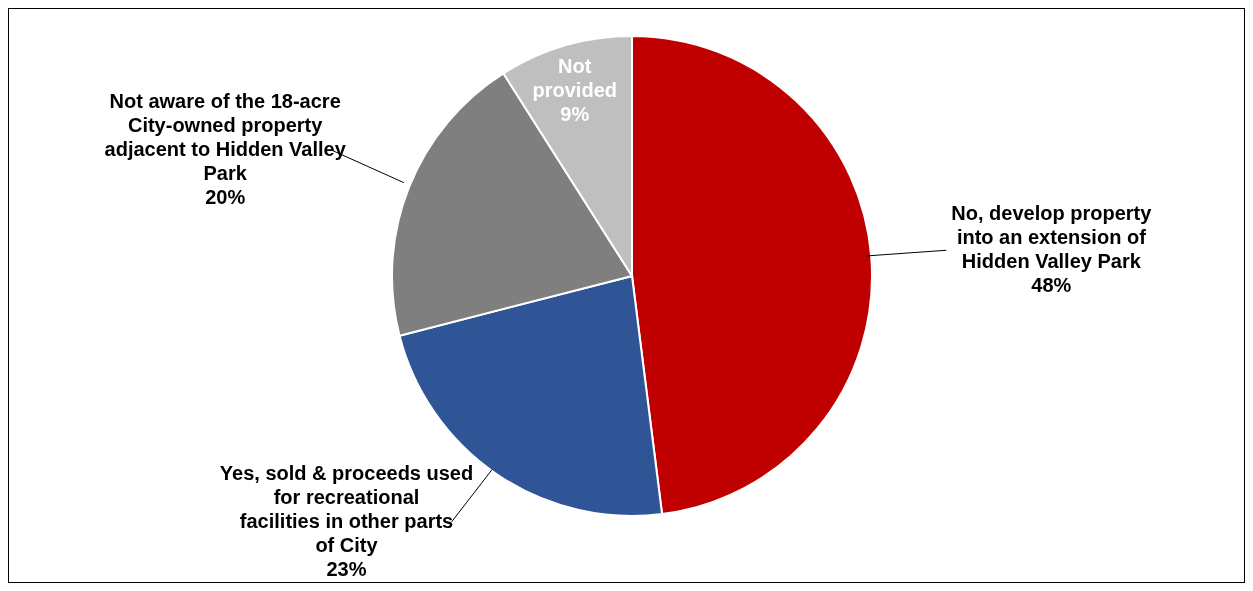 This screenshot has height=591, width=1253. Describe the element at coordinates (346, 509) in the screenshot. I see `slice-label: Yes, sold & proceeds used for recreational facilities in other parts of City` at that location.